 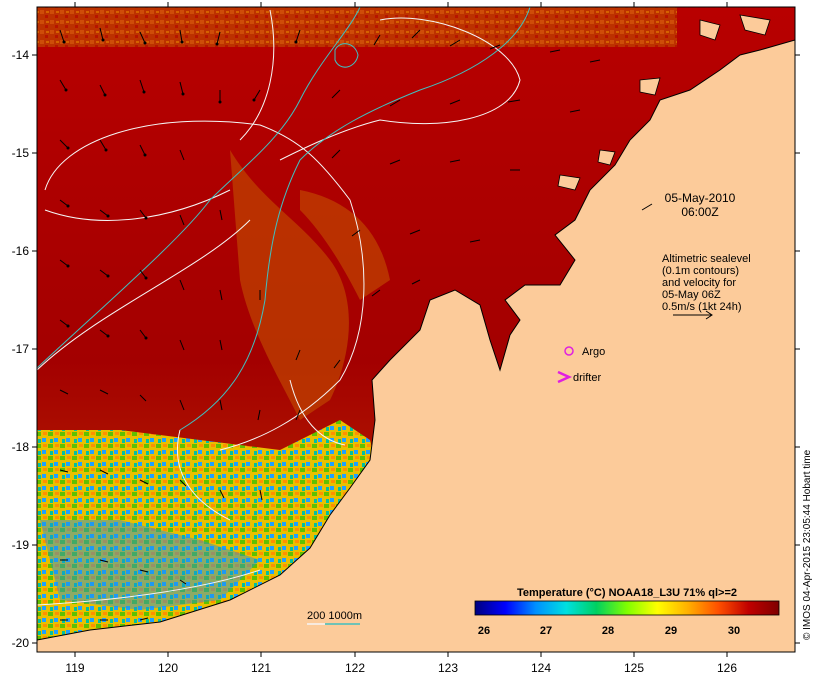 What do you see at coordinates (569, 351) in the screenshot?
I see `argo-marker` at bounding box center [569, 351].